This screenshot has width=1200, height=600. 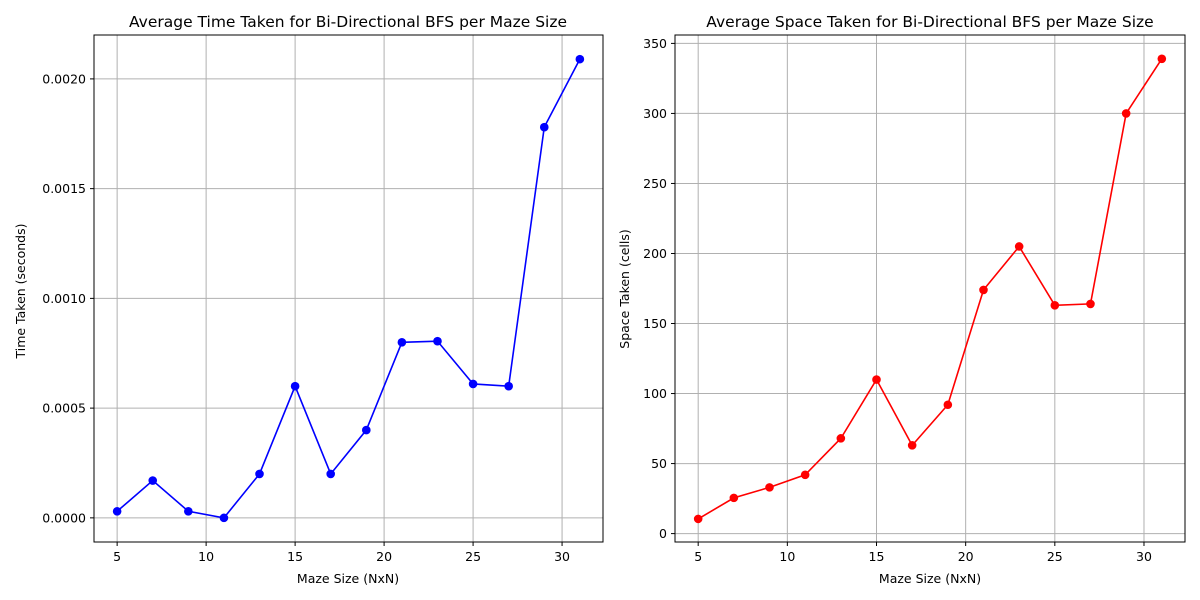 What do you see at coordinates (655, 43) in the screenshot?
I see `space-chart-ytick-label: 350` at bounding box center [655, 43].